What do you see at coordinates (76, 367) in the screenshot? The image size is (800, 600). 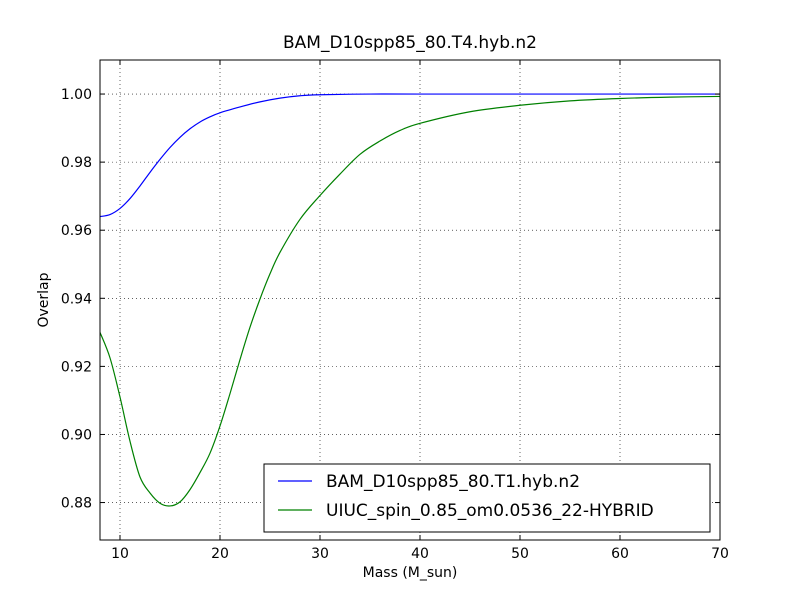 I see `y-tick-label: 0.92` at bounding box center [76, 367].